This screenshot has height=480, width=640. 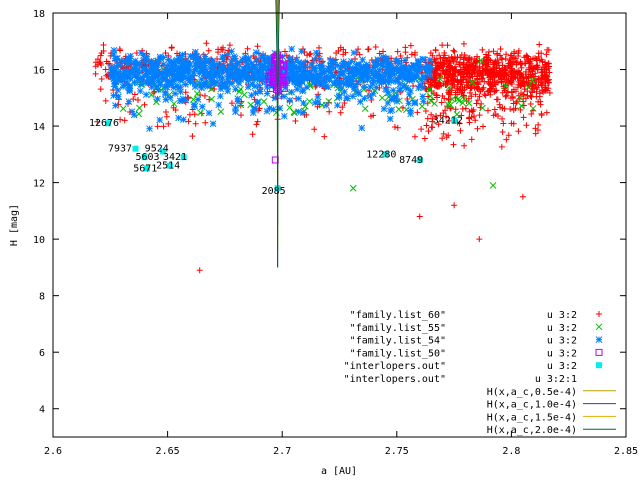 I want to click on y-tick-label: 4, so click(x=42, y=410).